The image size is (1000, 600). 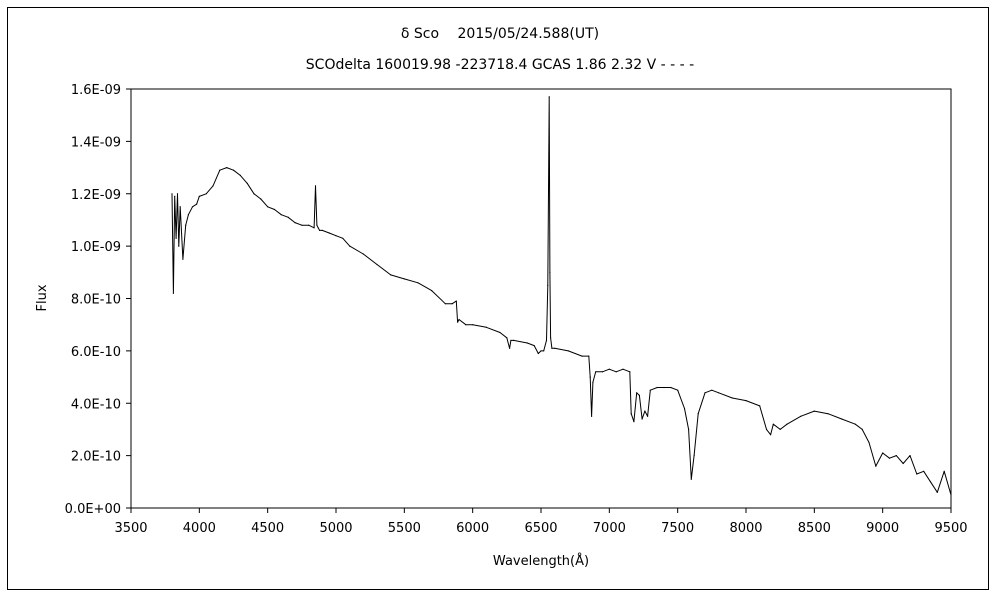 I want to click on chart-title: δ Sco 2015/05/24.588(UT), so click(x=500, y=34).